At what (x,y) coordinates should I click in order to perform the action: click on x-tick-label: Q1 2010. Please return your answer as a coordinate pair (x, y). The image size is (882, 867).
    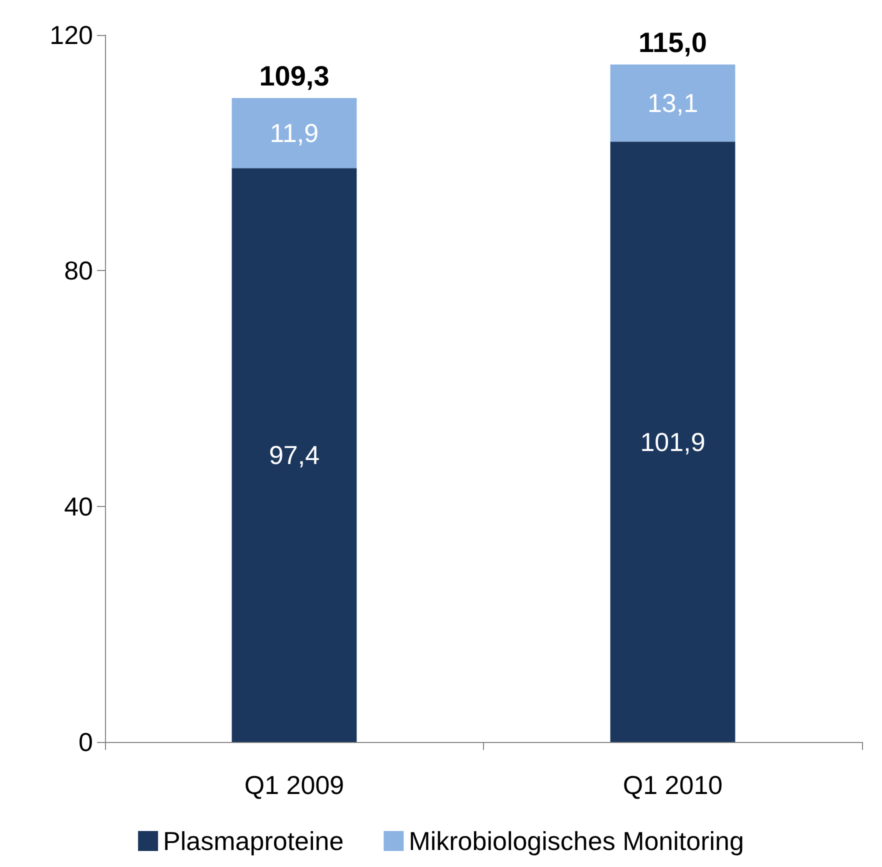
    Looking at the image, I should click on (672, 785).